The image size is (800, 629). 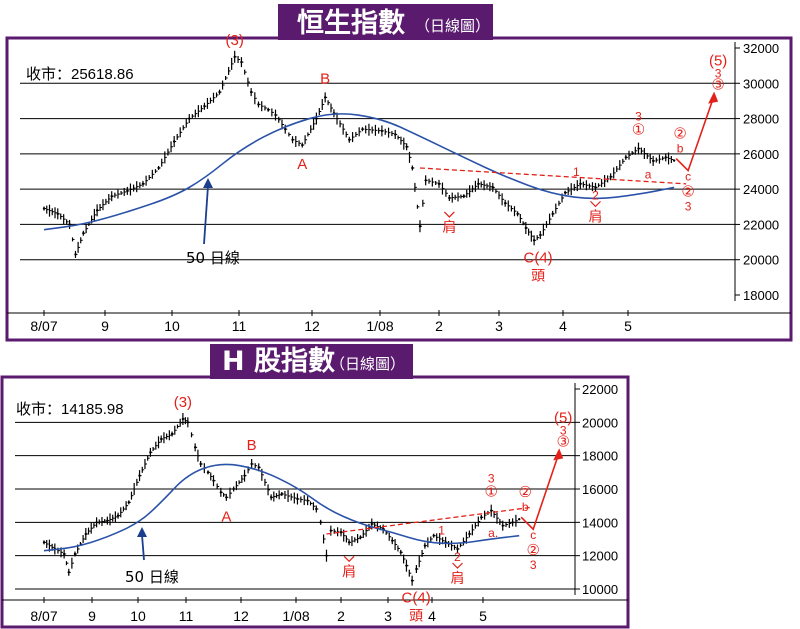 I want to click on shoulder-label: 肩, so click(x=449, y=228).